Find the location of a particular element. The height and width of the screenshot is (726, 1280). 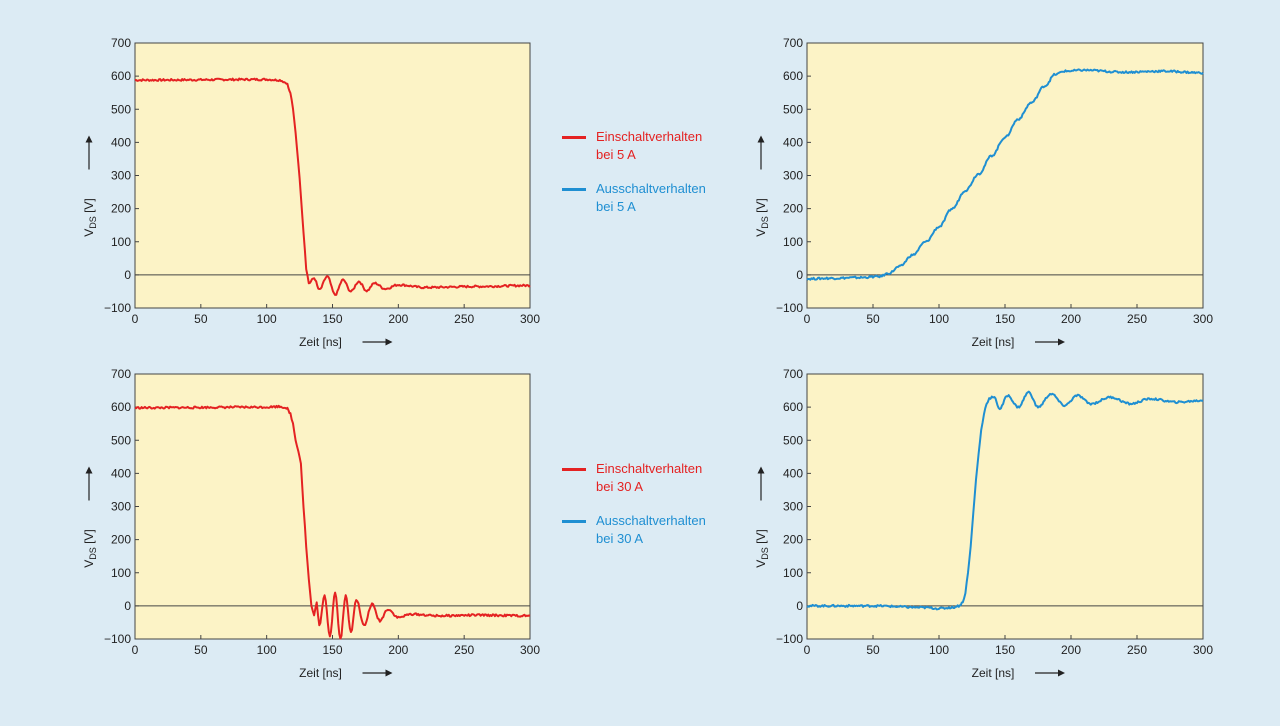

legend-item-off-5A: Ausschaltverhalten bei 5 A is located at coordinates (647, 198).